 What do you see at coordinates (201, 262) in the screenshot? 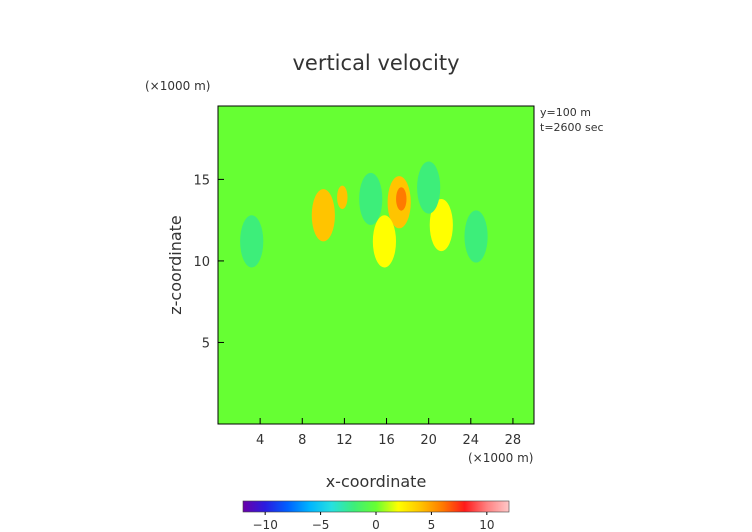
I see `y-tick-label: 10` at bounding box center [201, 262].